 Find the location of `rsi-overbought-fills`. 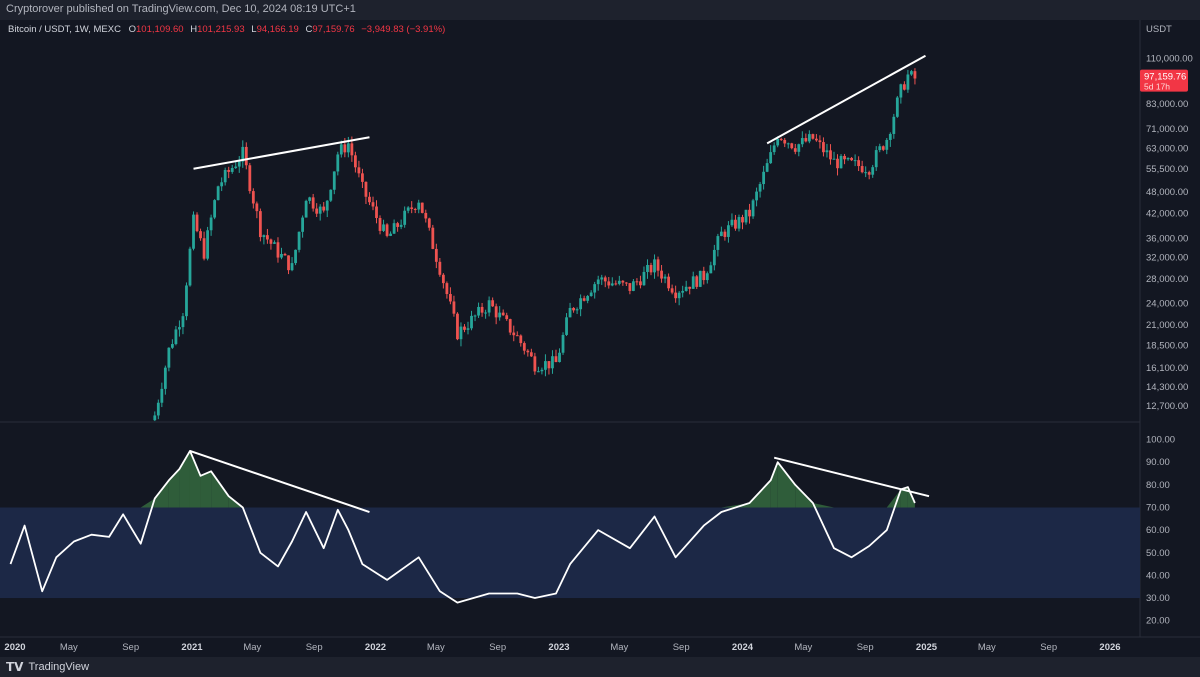

rsi-overbought-fills is located at coordinates (527, 479).